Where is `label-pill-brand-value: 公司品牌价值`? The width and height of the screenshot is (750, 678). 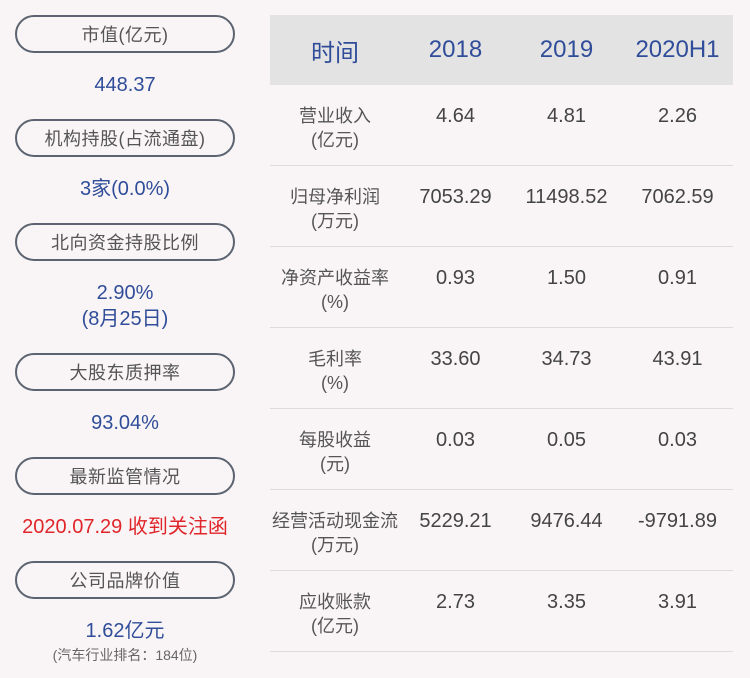
label-pill-brand-value: 公司品牌价值 is located at coordinates (125, 580).